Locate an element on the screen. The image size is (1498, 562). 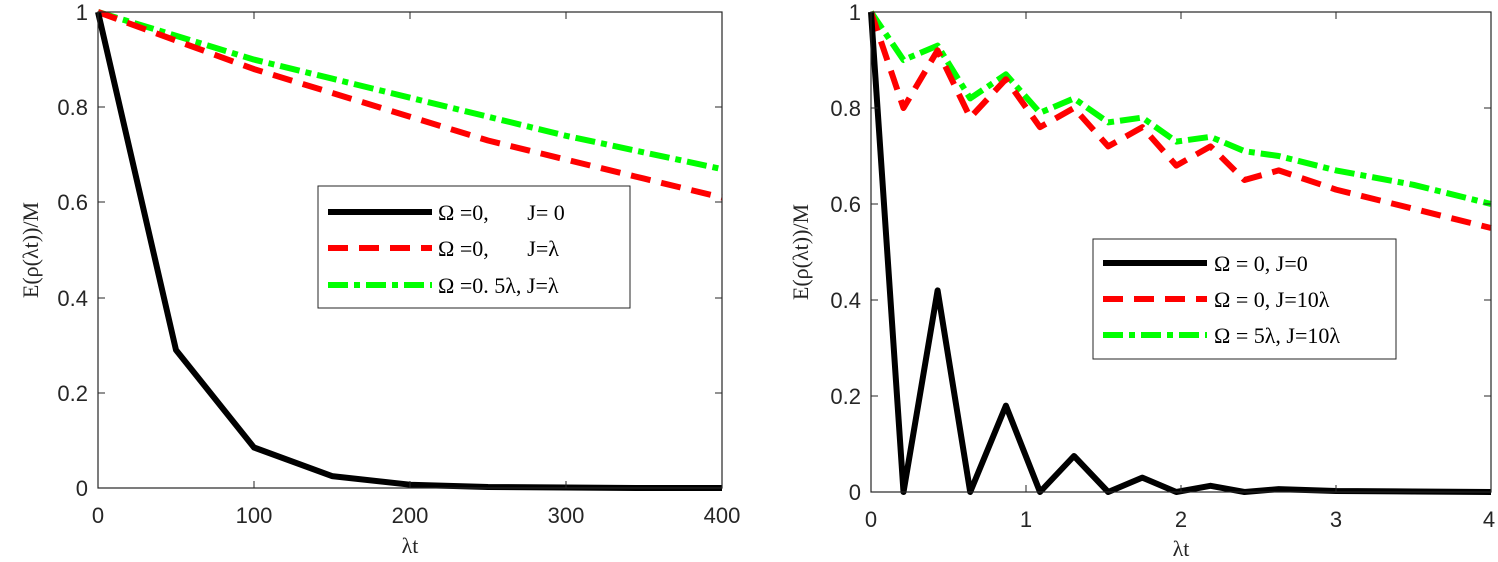
right-ytick-label: 0.8 is located at coordinates (845, 108).